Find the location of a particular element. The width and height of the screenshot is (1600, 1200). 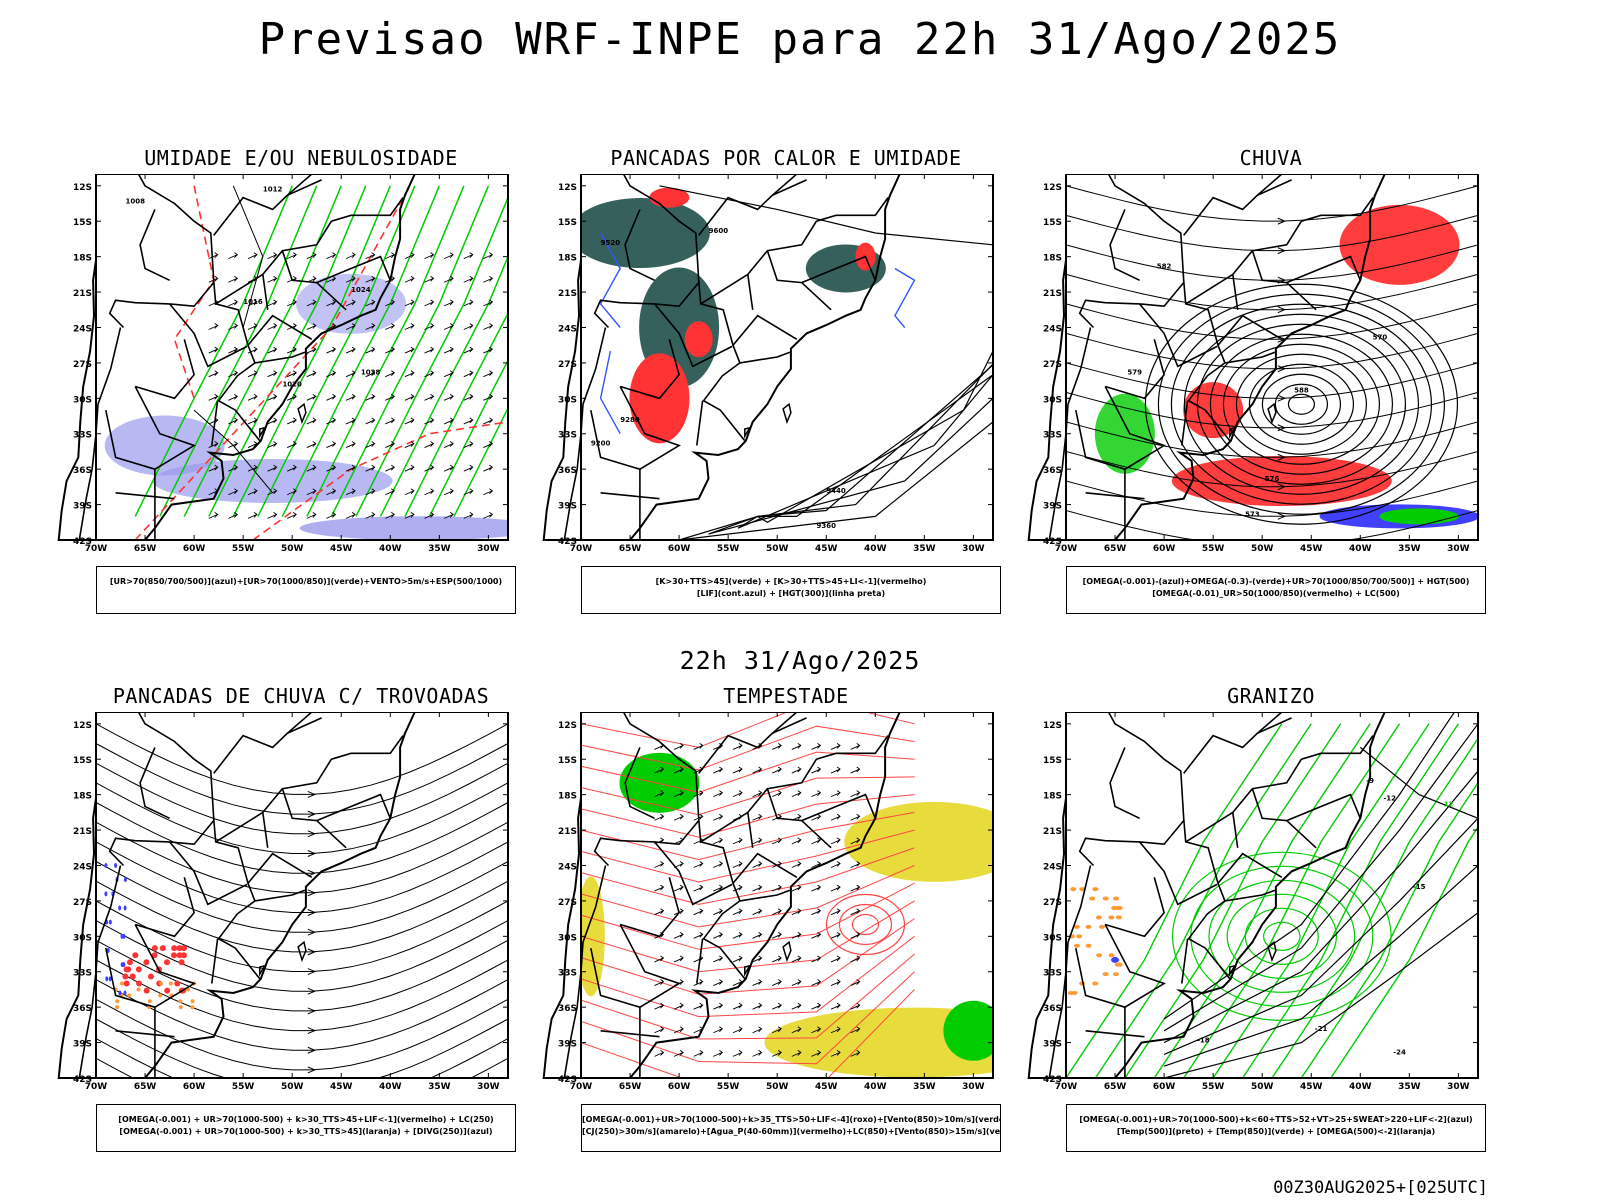

lat-label: 33S is located at coordinates (82, 436).